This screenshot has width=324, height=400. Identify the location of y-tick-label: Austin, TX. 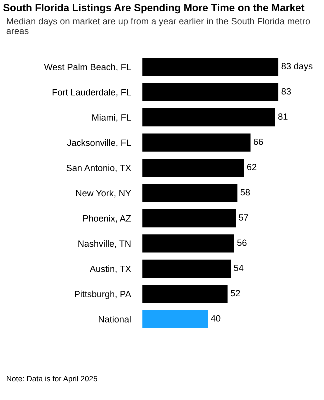
(111, 270).